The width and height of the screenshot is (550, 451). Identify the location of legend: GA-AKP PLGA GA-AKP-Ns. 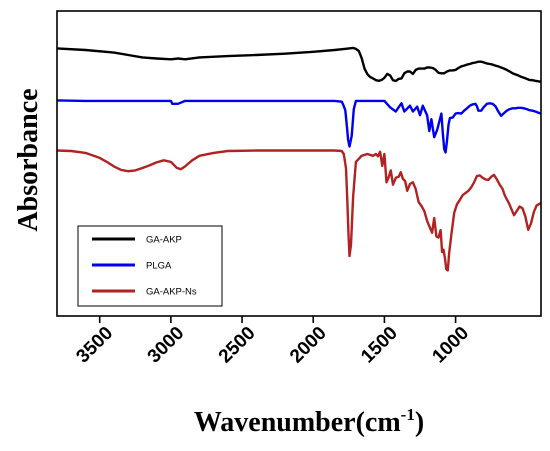
(150, 266).